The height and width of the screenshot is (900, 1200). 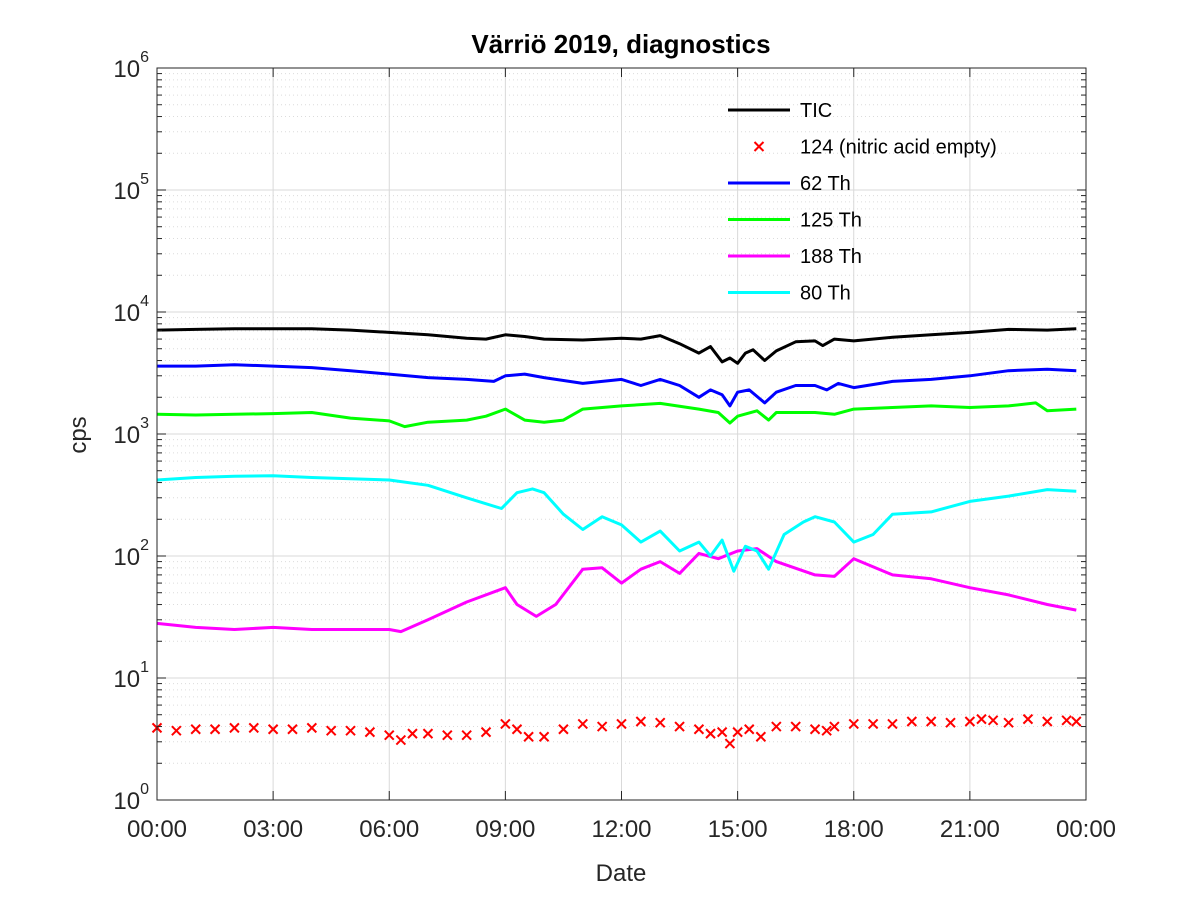 What do you see at coordinates (738, 829) in the screenshot?
I see `x-tick-label: 15:00` at bounding box center [738, 829].